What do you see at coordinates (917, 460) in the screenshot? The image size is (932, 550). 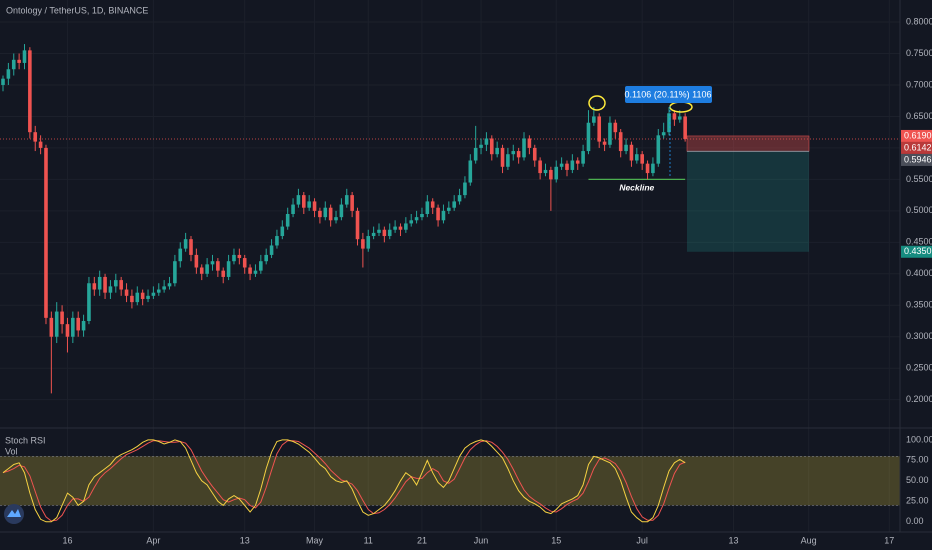 I see `stoch-tick-label: 75.00` at bounding box center [917, 460].